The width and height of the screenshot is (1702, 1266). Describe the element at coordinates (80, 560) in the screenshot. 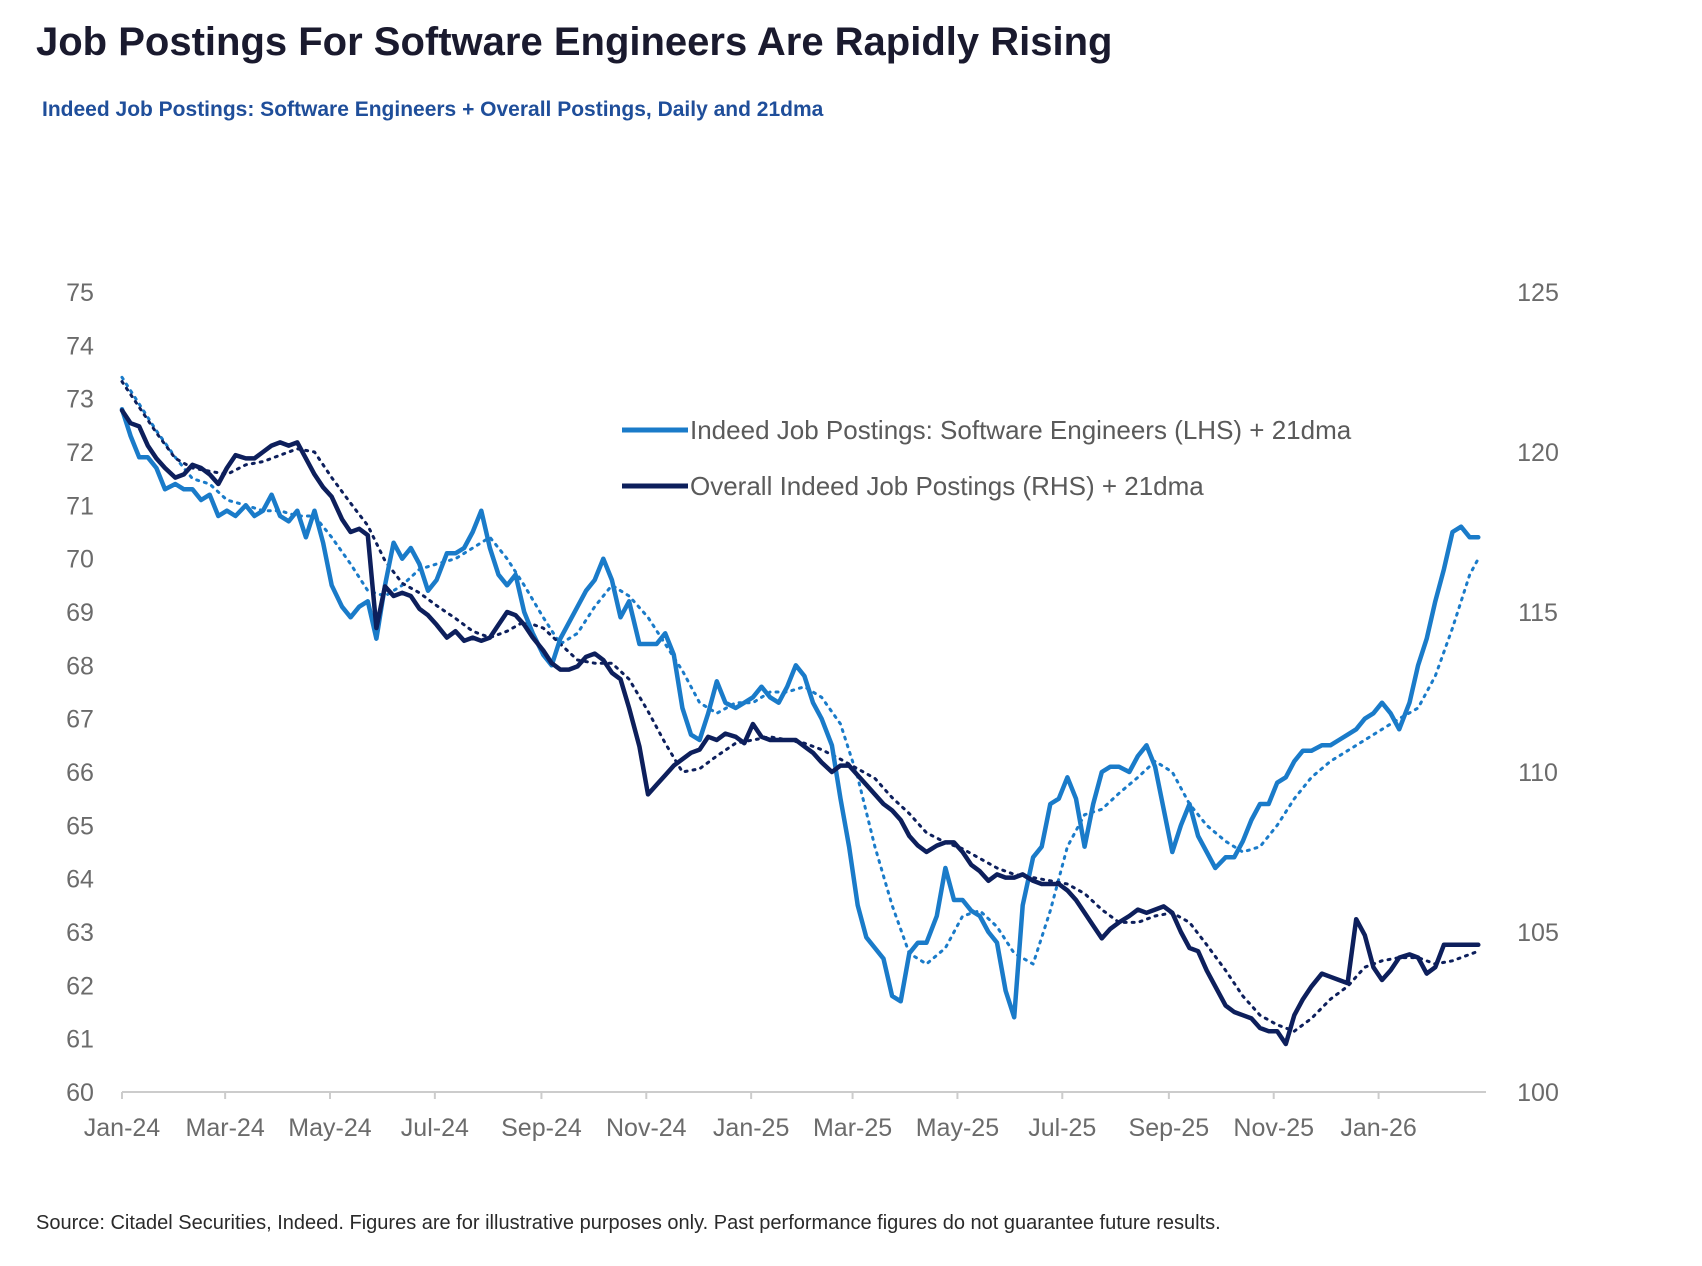

I see `y-left-tick-label: 70` at that location.